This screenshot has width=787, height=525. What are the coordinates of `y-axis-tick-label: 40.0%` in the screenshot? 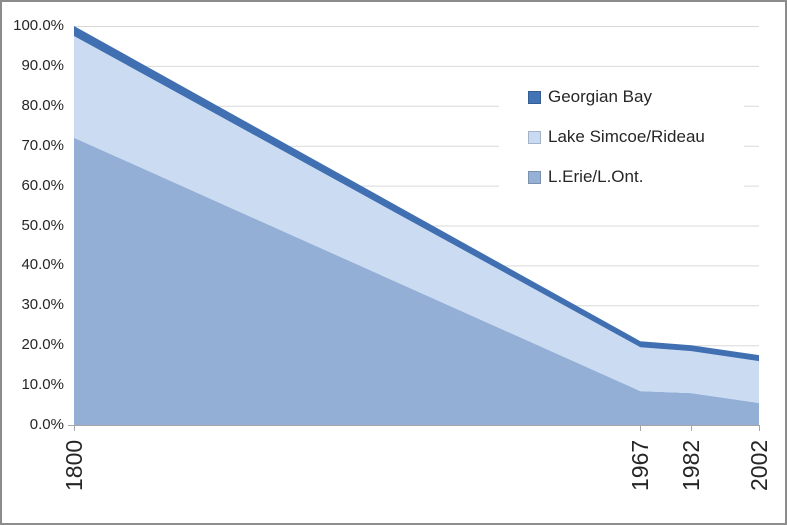 It's located at (42, 265).